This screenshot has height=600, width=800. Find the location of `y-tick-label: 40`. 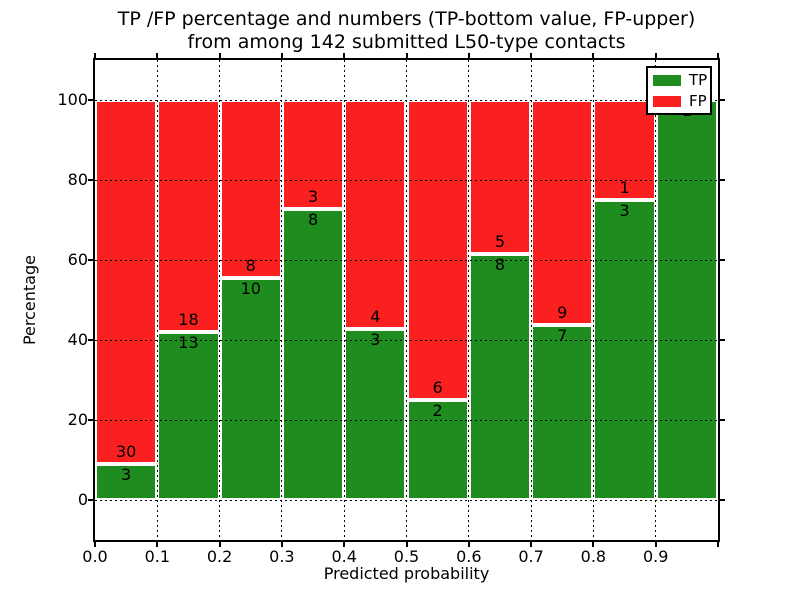

y-tick-label: 40 is located at coordinates (77, 339).